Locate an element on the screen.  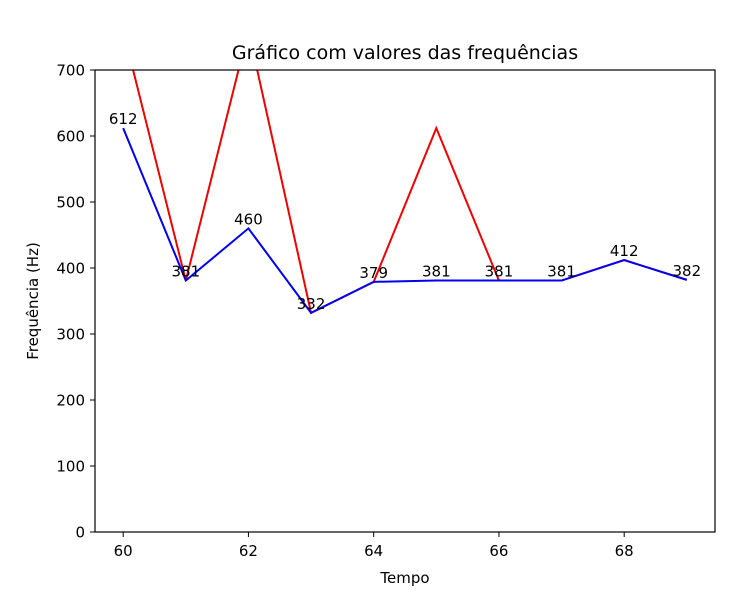
x-tick-label: 64 is located at coordinates (373, 551).